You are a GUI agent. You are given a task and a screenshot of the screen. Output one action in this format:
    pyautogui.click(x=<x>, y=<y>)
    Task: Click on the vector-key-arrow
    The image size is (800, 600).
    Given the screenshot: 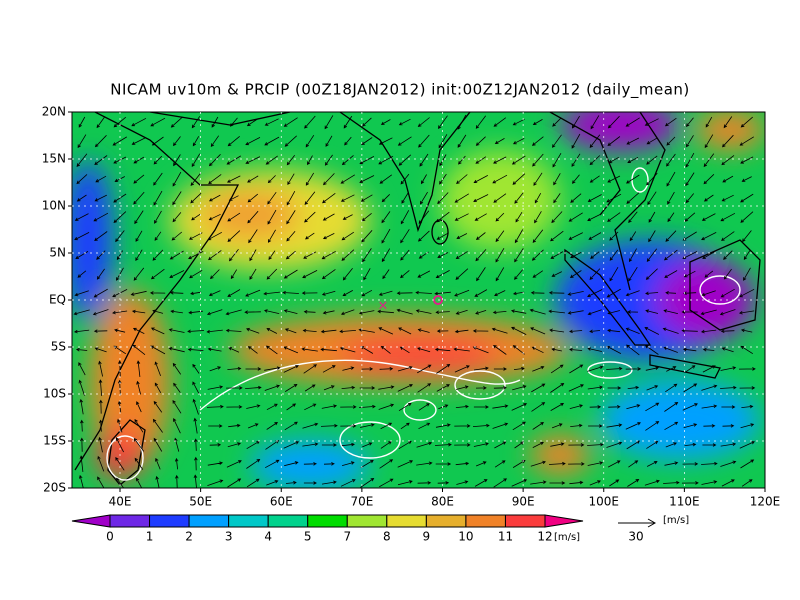 What is the action you would take?
    pyautogui.click(x=652, y=523)
    